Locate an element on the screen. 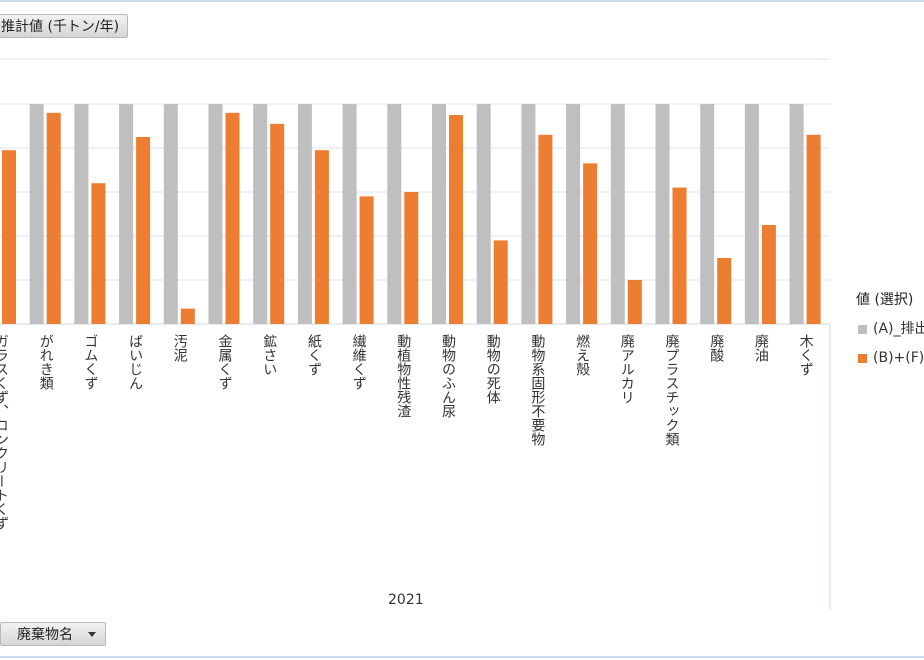  chevron-down-icon is located at coordinates (92, 634).